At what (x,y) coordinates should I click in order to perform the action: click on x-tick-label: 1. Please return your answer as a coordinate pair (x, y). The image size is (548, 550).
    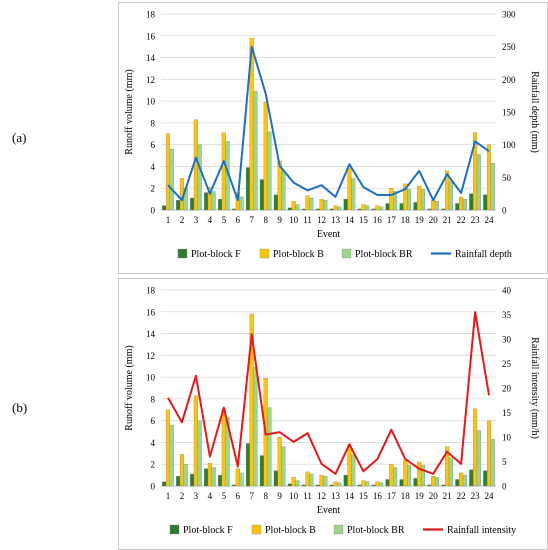
    Looking at the image, I should click on (168, 496).